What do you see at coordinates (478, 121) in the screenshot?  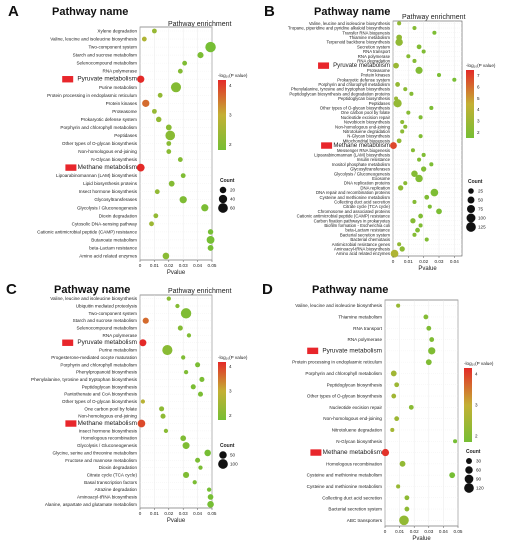 I see `color-scale-label: 3` at bounding box center [478, 121].